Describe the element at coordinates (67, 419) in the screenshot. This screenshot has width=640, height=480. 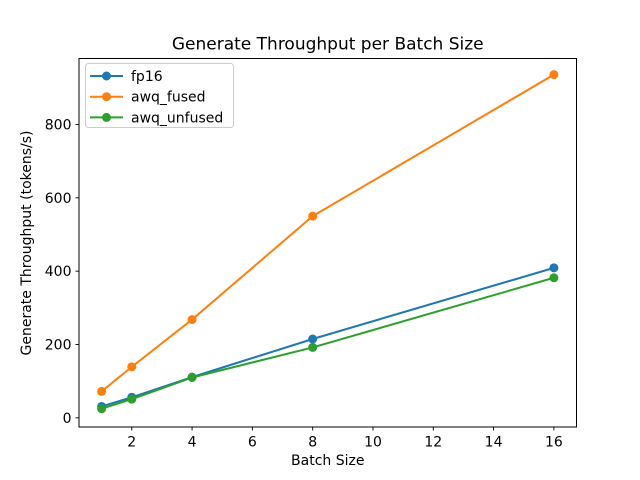
I see `y-axis-tick-label: 0` at that location.